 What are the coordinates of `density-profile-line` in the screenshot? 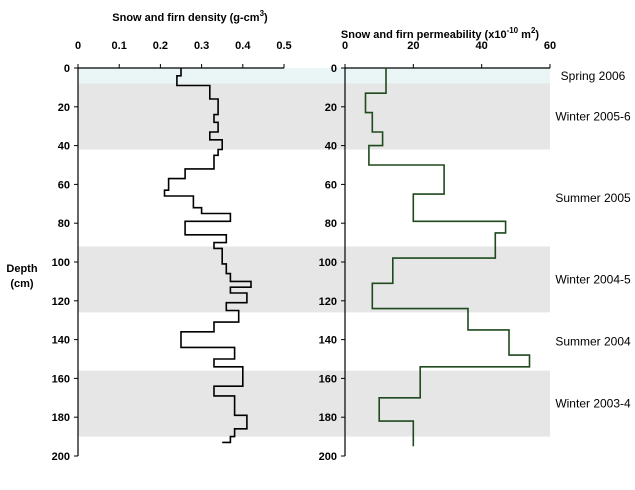 It's located at (207, 256).